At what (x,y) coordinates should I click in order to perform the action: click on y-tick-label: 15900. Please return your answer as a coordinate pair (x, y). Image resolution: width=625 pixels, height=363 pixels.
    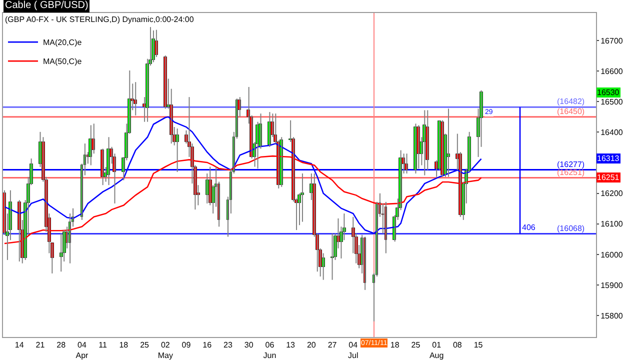
    Looking at the image, I should click on (612, 285).